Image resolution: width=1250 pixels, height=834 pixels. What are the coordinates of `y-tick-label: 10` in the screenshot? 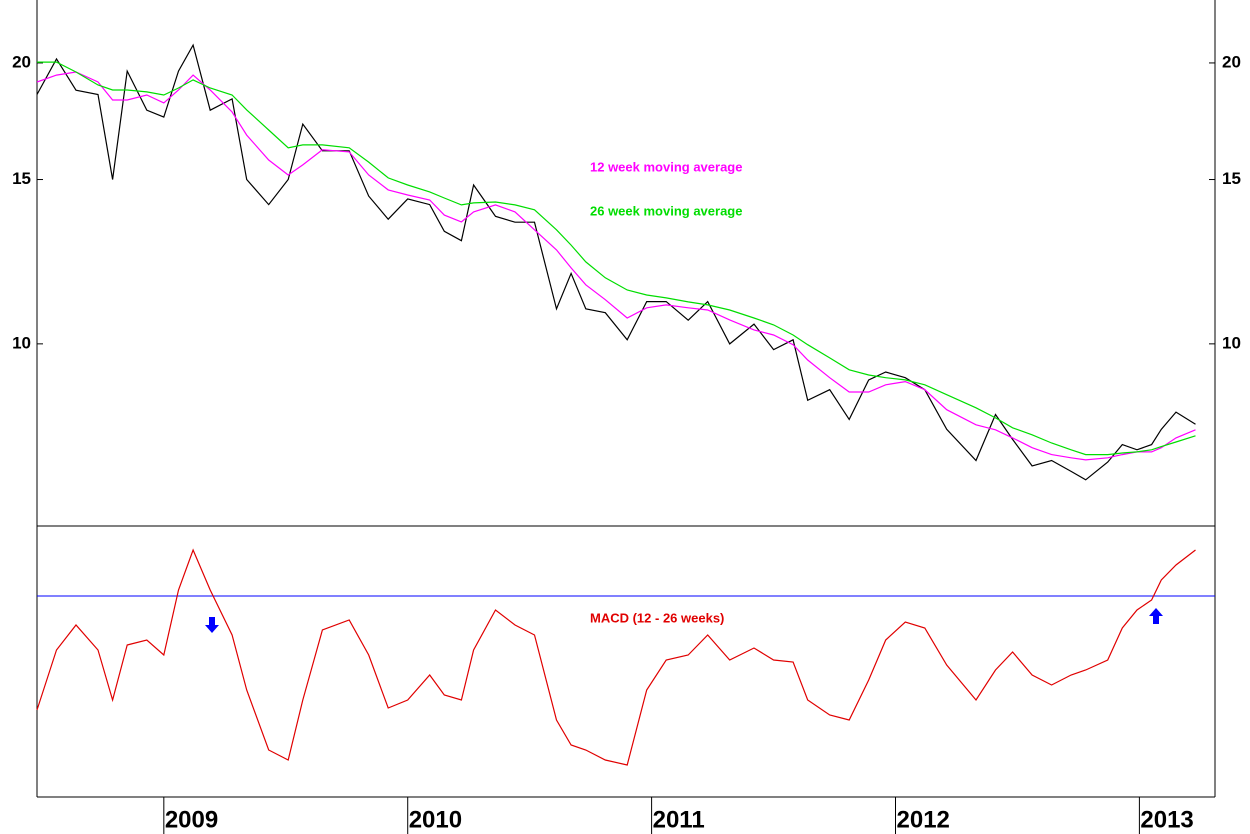 It's located at (21, 342).